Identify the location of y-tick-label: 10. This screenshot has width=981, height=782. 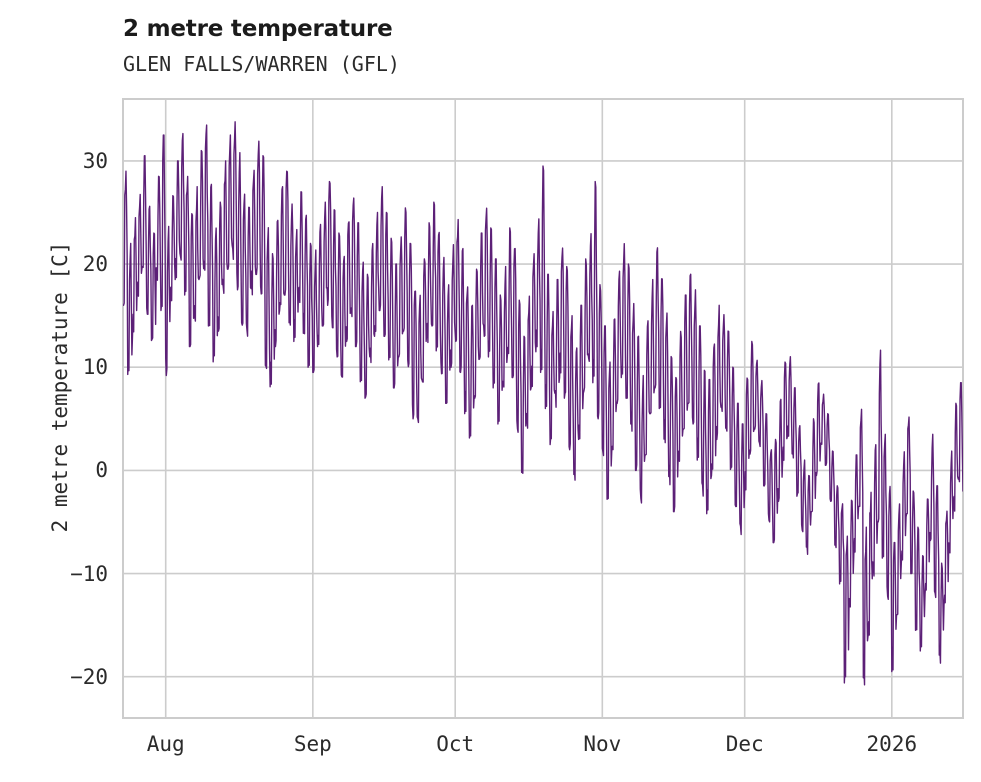
(95, 367).